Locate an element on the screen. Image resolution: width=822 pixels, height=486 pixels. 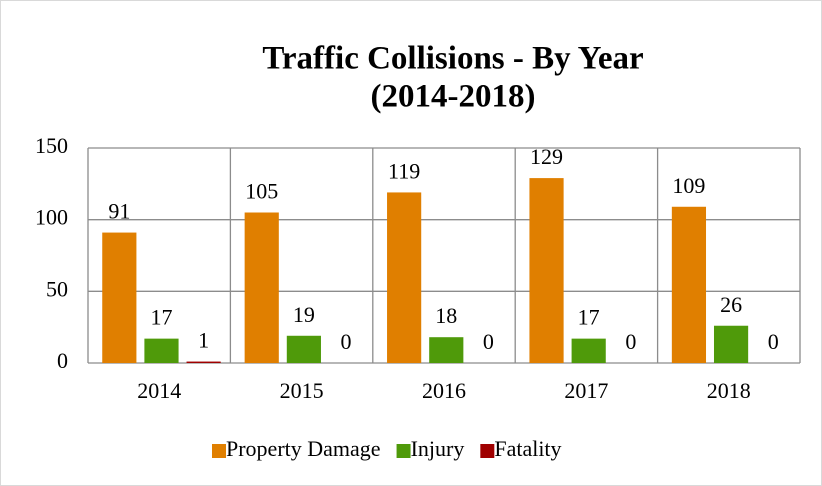
legend-label: Injury is located at coordinates (438, 448).